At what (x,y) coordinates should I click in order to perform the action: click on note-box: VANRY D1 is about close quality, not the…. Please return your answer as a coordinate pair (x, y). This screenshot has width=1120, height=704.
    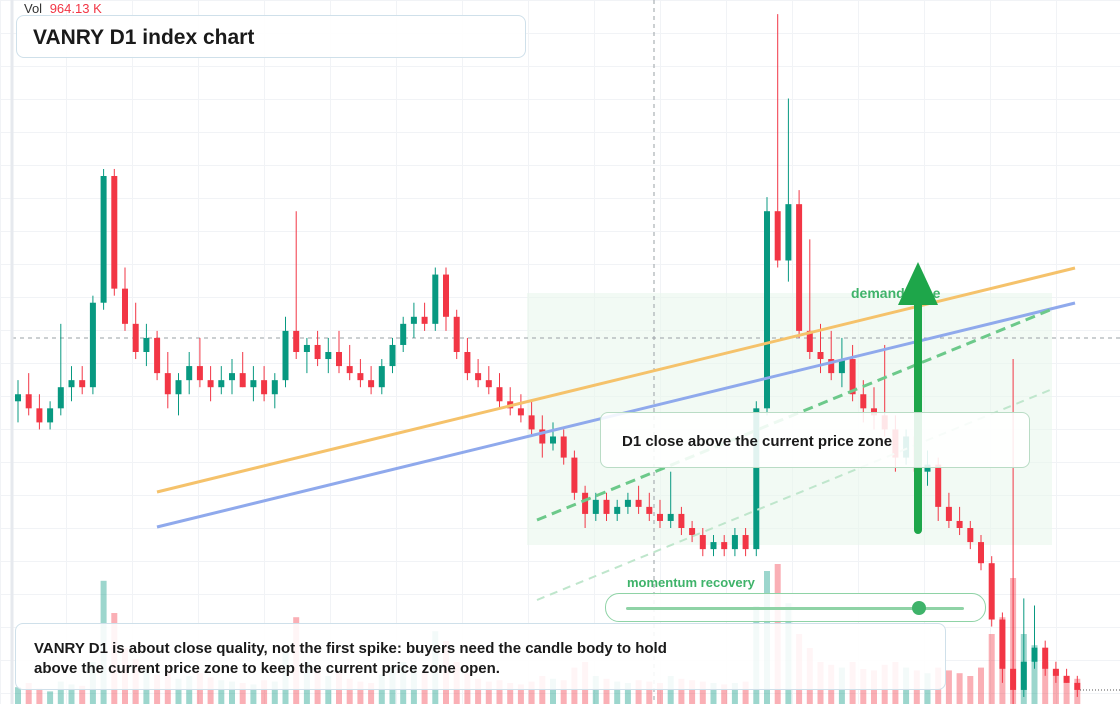
    Looking at the image, I should click on (480, 656).